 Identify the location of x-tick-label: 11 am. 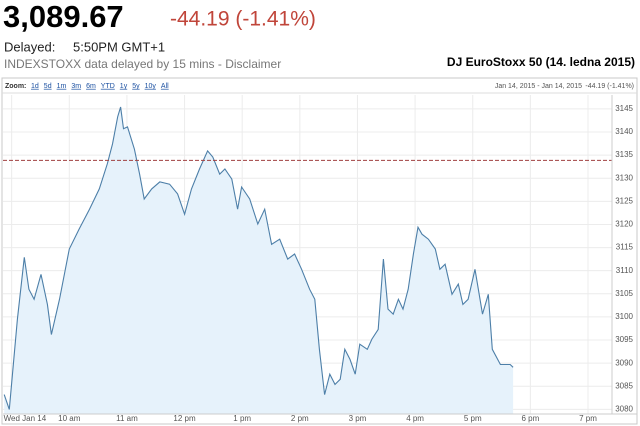
(127, 418).